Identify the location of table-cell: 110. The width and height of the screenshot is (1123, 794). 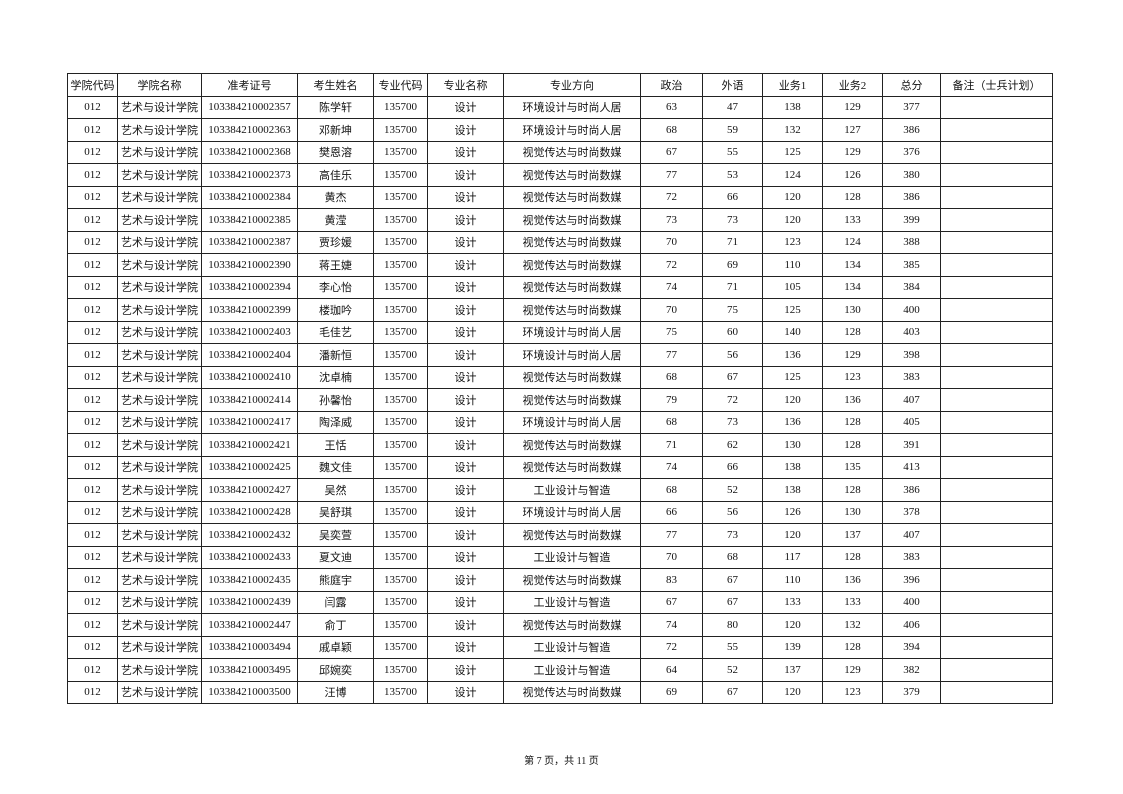
(792, 265).